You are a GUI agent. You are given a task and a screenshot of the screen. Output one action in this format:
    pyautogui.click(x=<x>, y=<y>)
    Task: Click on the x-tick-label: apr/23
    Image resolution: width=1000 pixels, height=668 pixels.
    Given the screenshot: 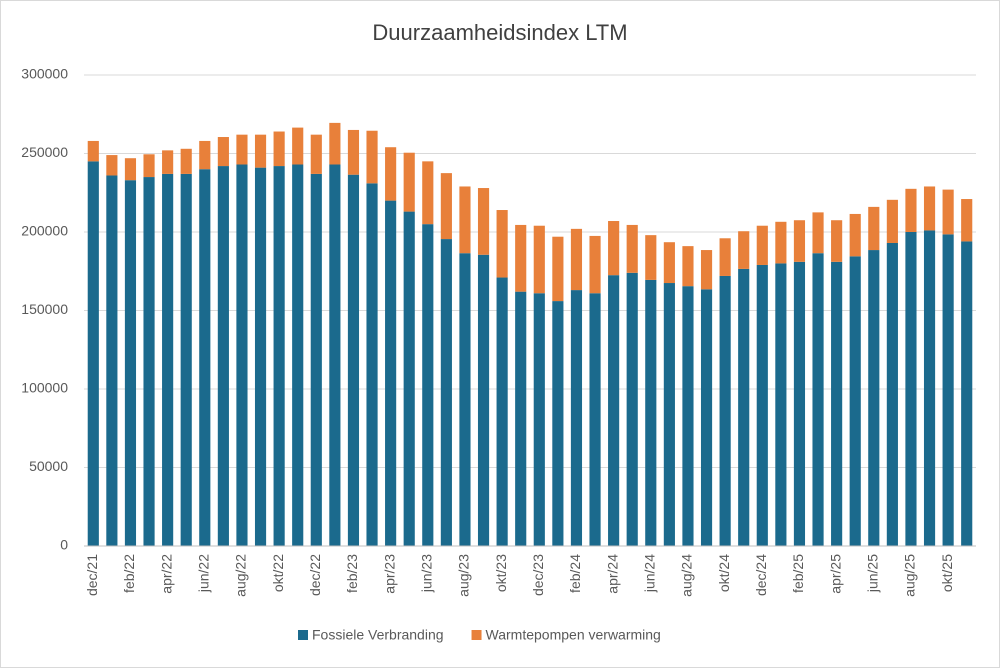 What is the action you would take?
    pyautogui.click(x=389, y=574)
    